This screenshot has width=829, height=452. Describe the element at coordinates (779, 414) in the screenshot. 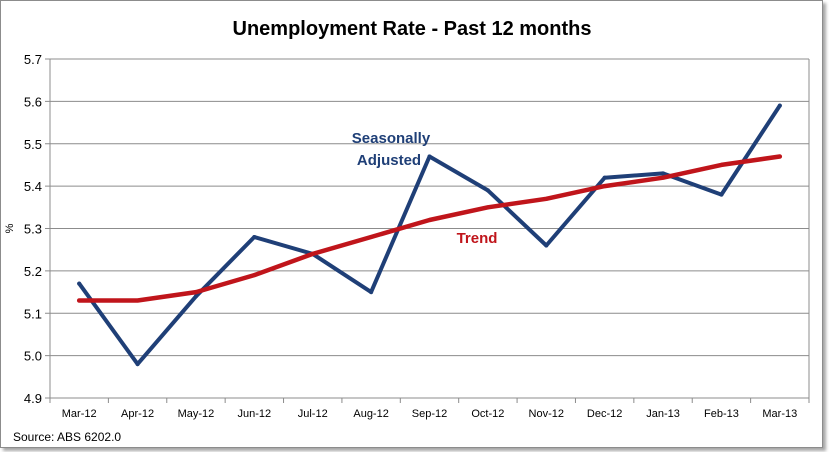

I see `x-tick-label: Mar-13` at that location.